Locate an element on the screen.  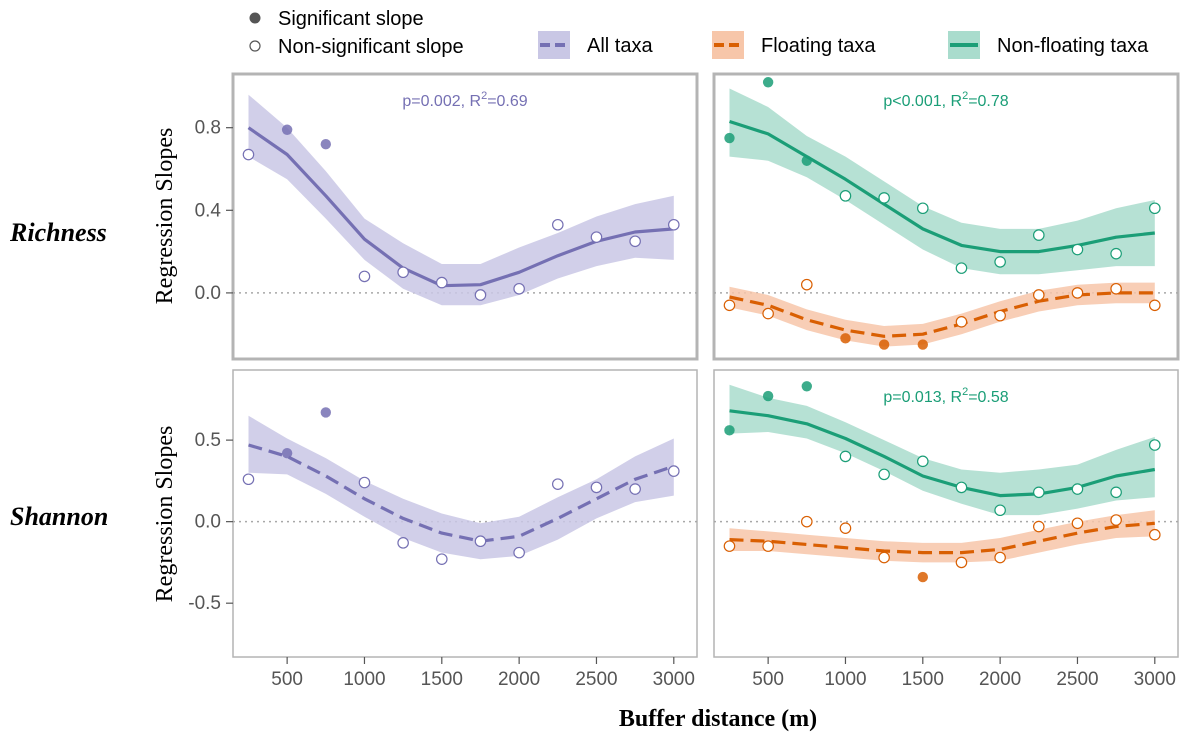
regression-annotation: p=0.013, R2=0.58 is located at coordinates (945, 396).